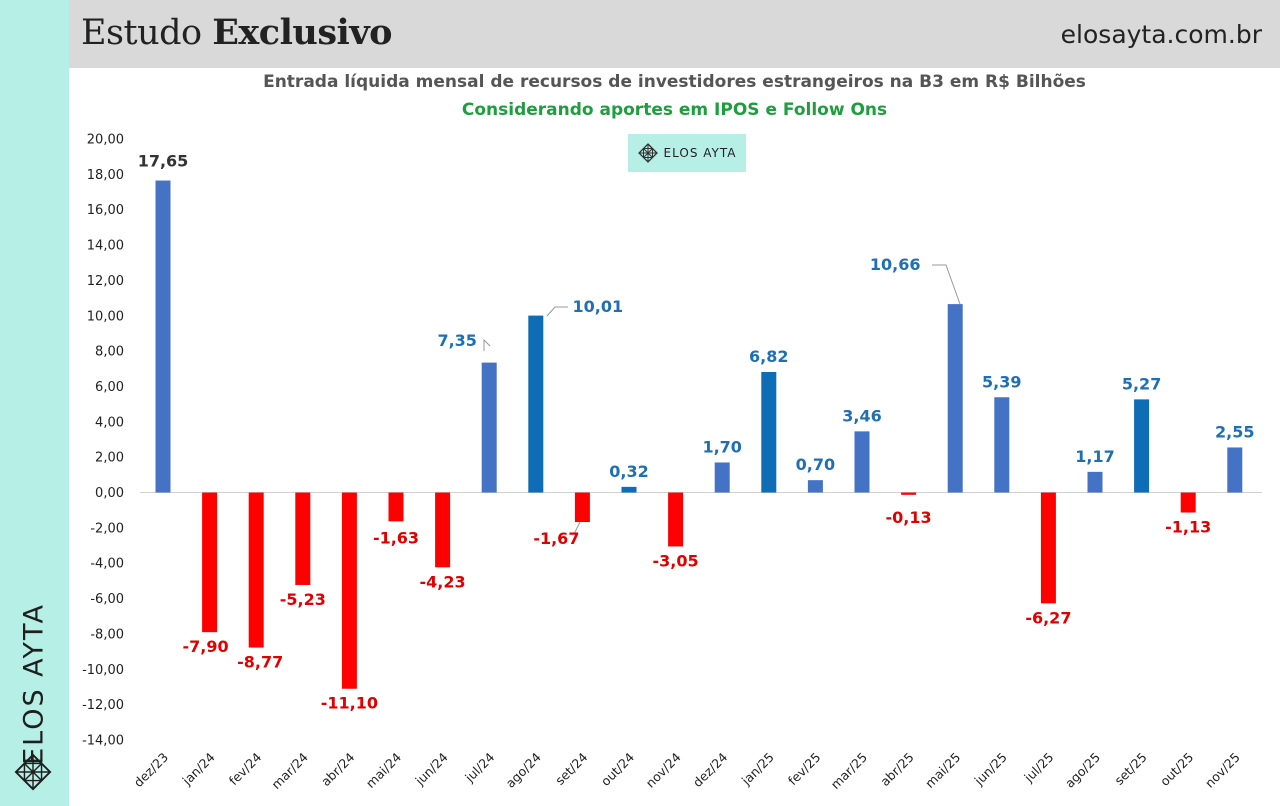 The width and height of the screenshot is (1280, 806). Describe the element at coordinates (303, 599) in the screenshot. I see `data-label: -5,23` at that location.